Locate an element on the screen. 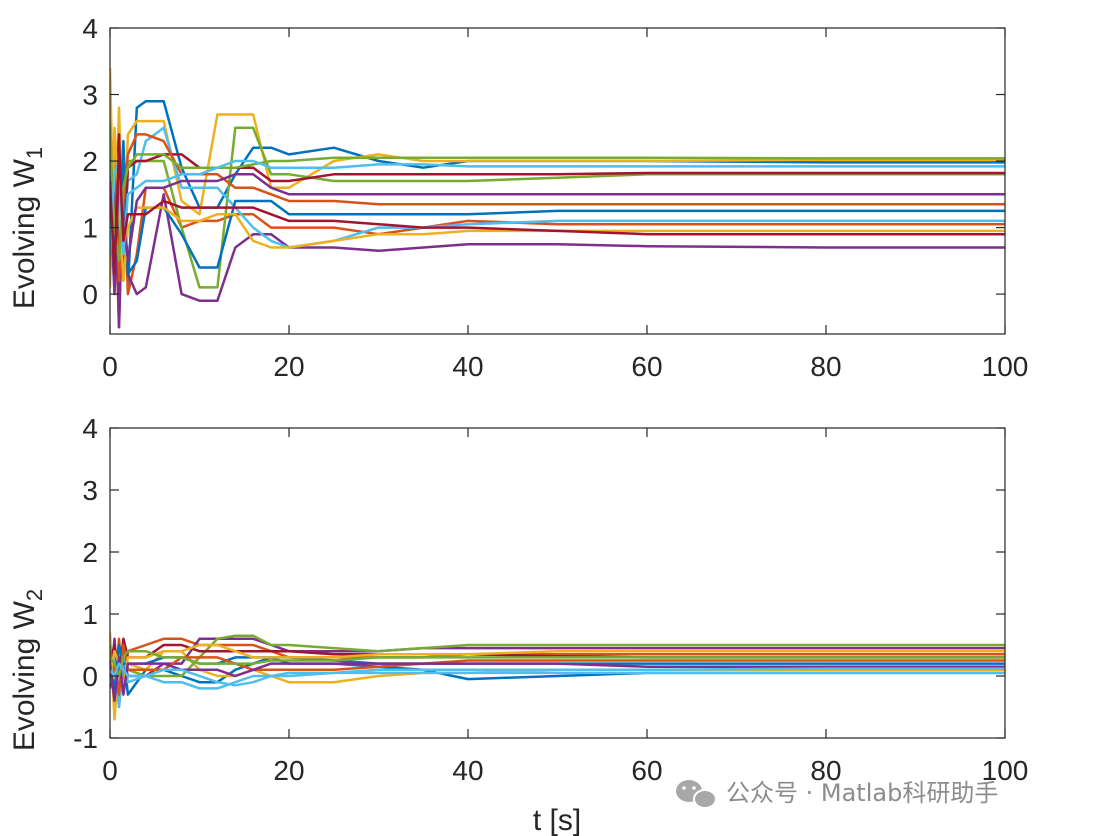  watermark: 公众号 · Matlab科研助手 is located at coordinates (837, 794).